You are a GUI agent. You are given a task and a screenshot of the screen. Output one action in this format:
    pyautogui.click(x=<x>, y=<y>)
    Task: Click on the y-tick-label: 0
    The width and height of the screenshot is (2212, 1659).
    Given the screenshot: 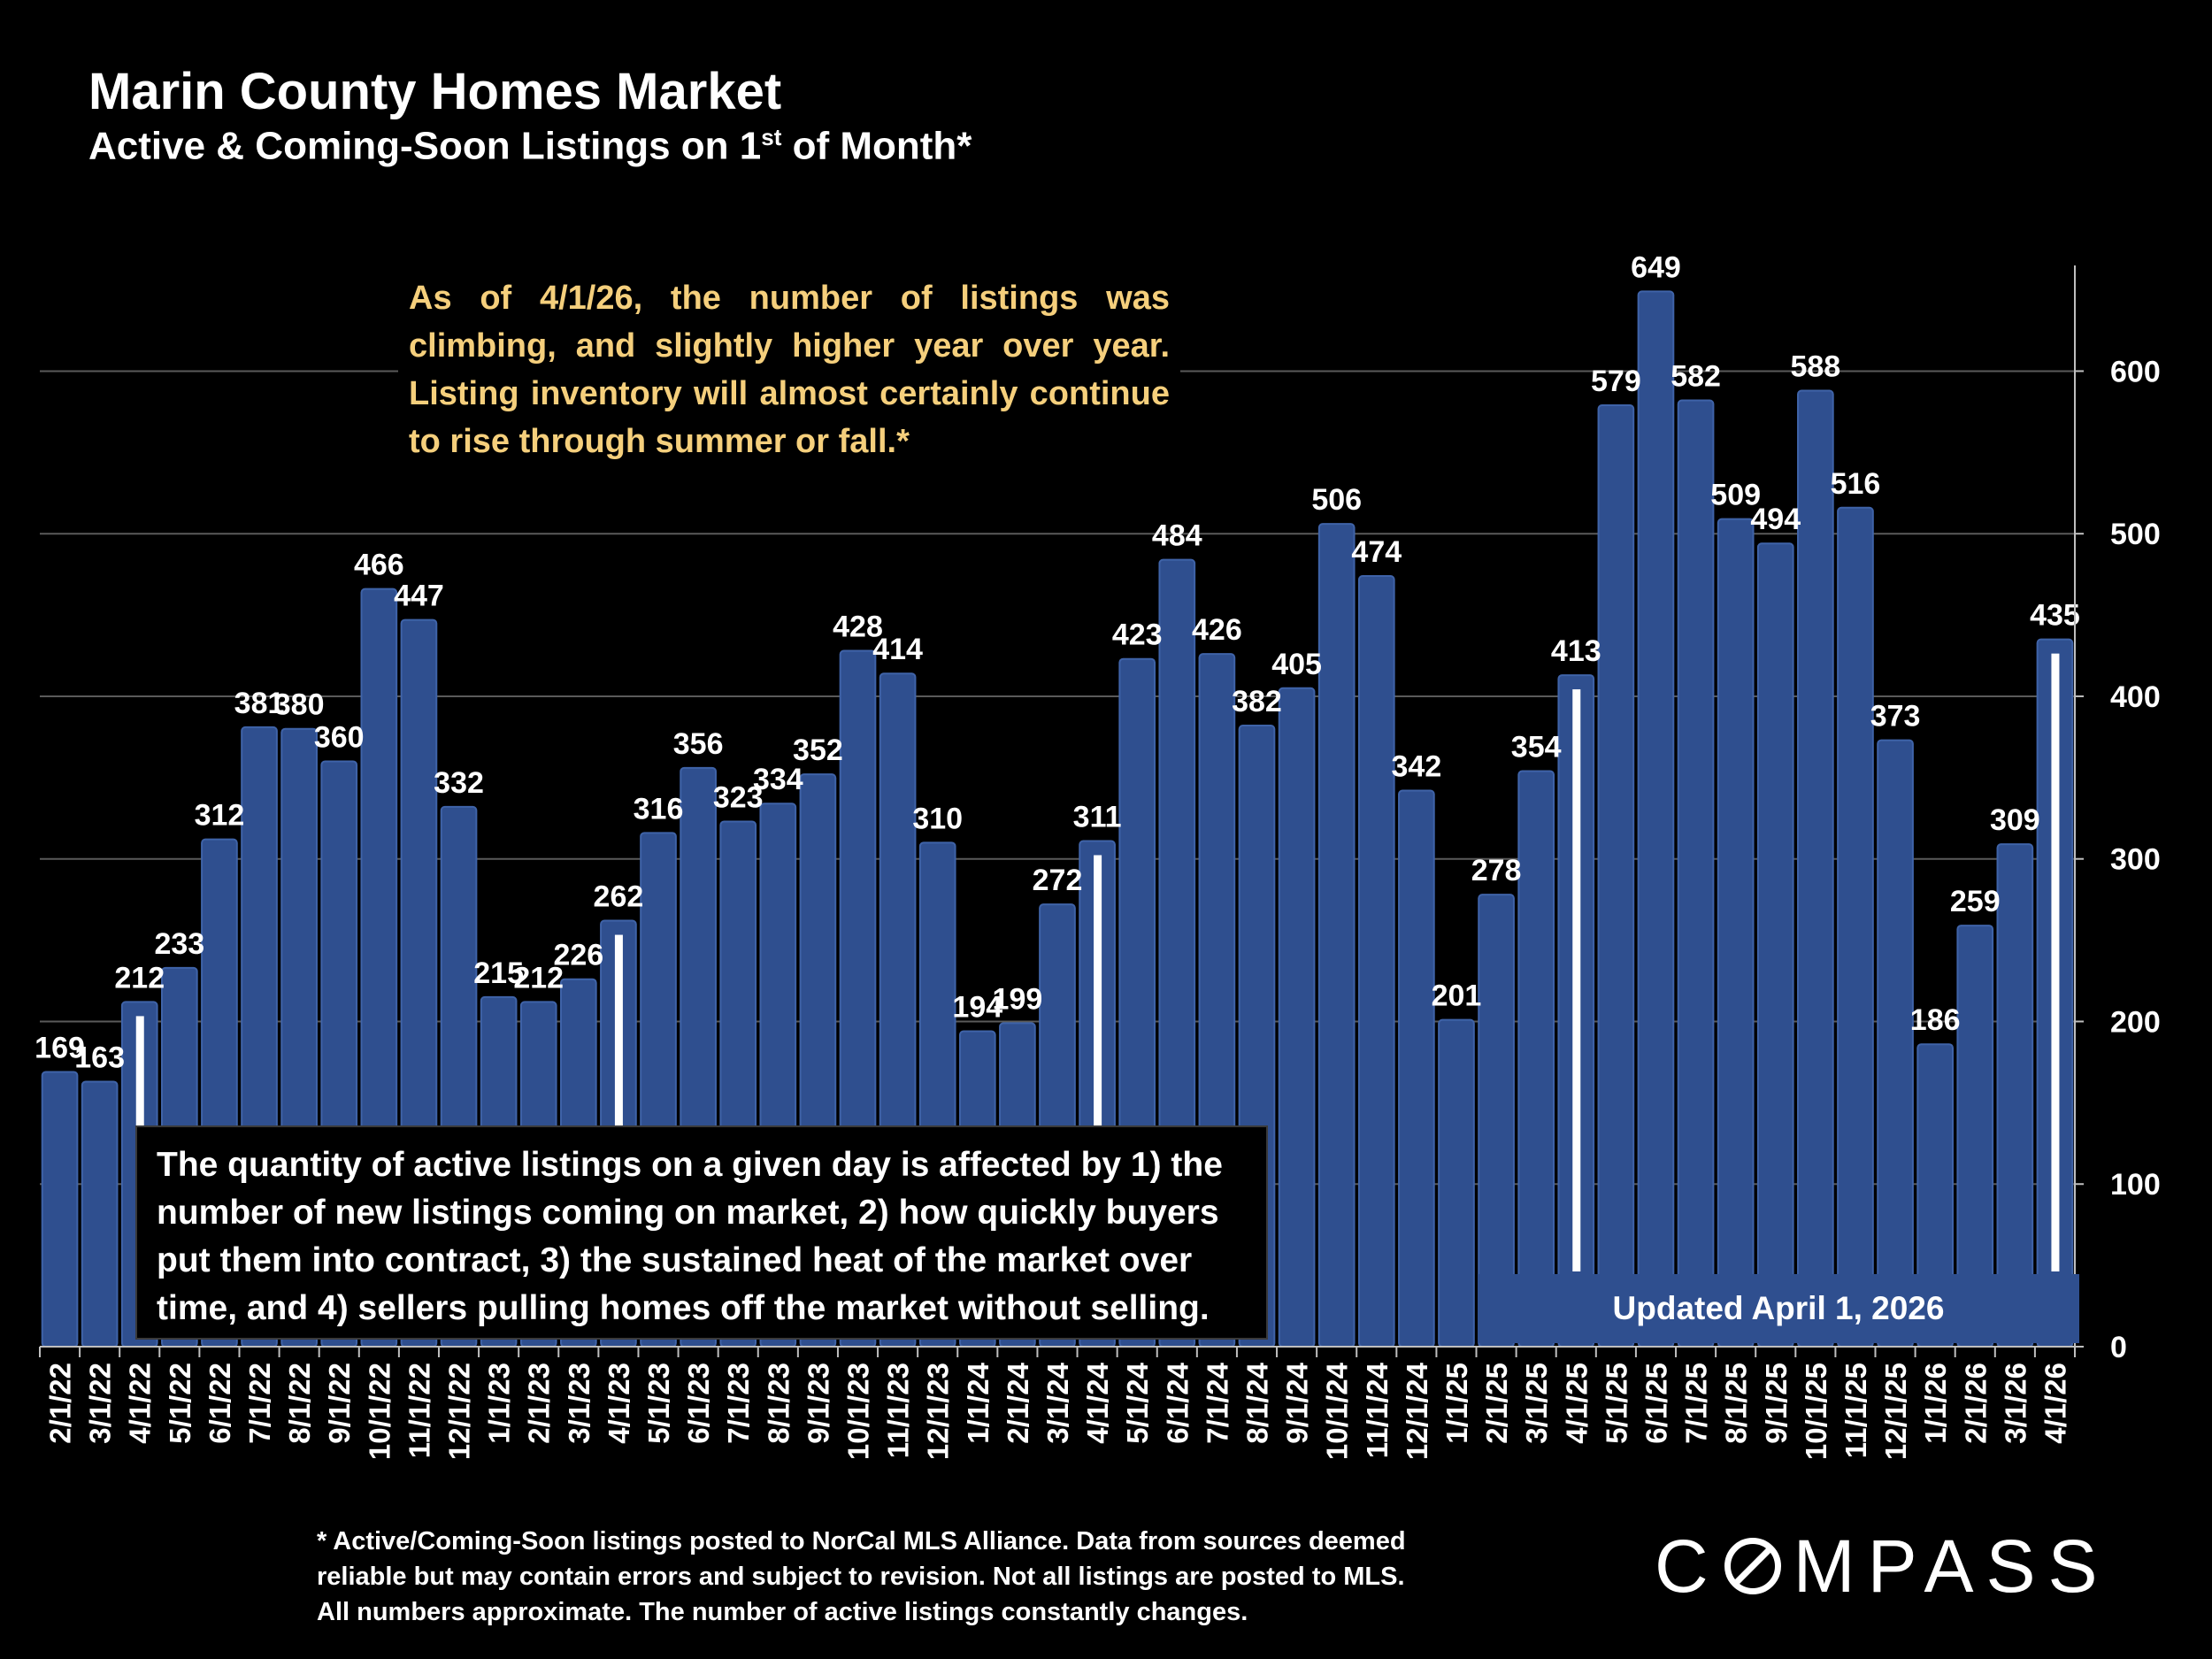 What is the action you would take?
    pyautogui.click(x=2119, y=1348)
    